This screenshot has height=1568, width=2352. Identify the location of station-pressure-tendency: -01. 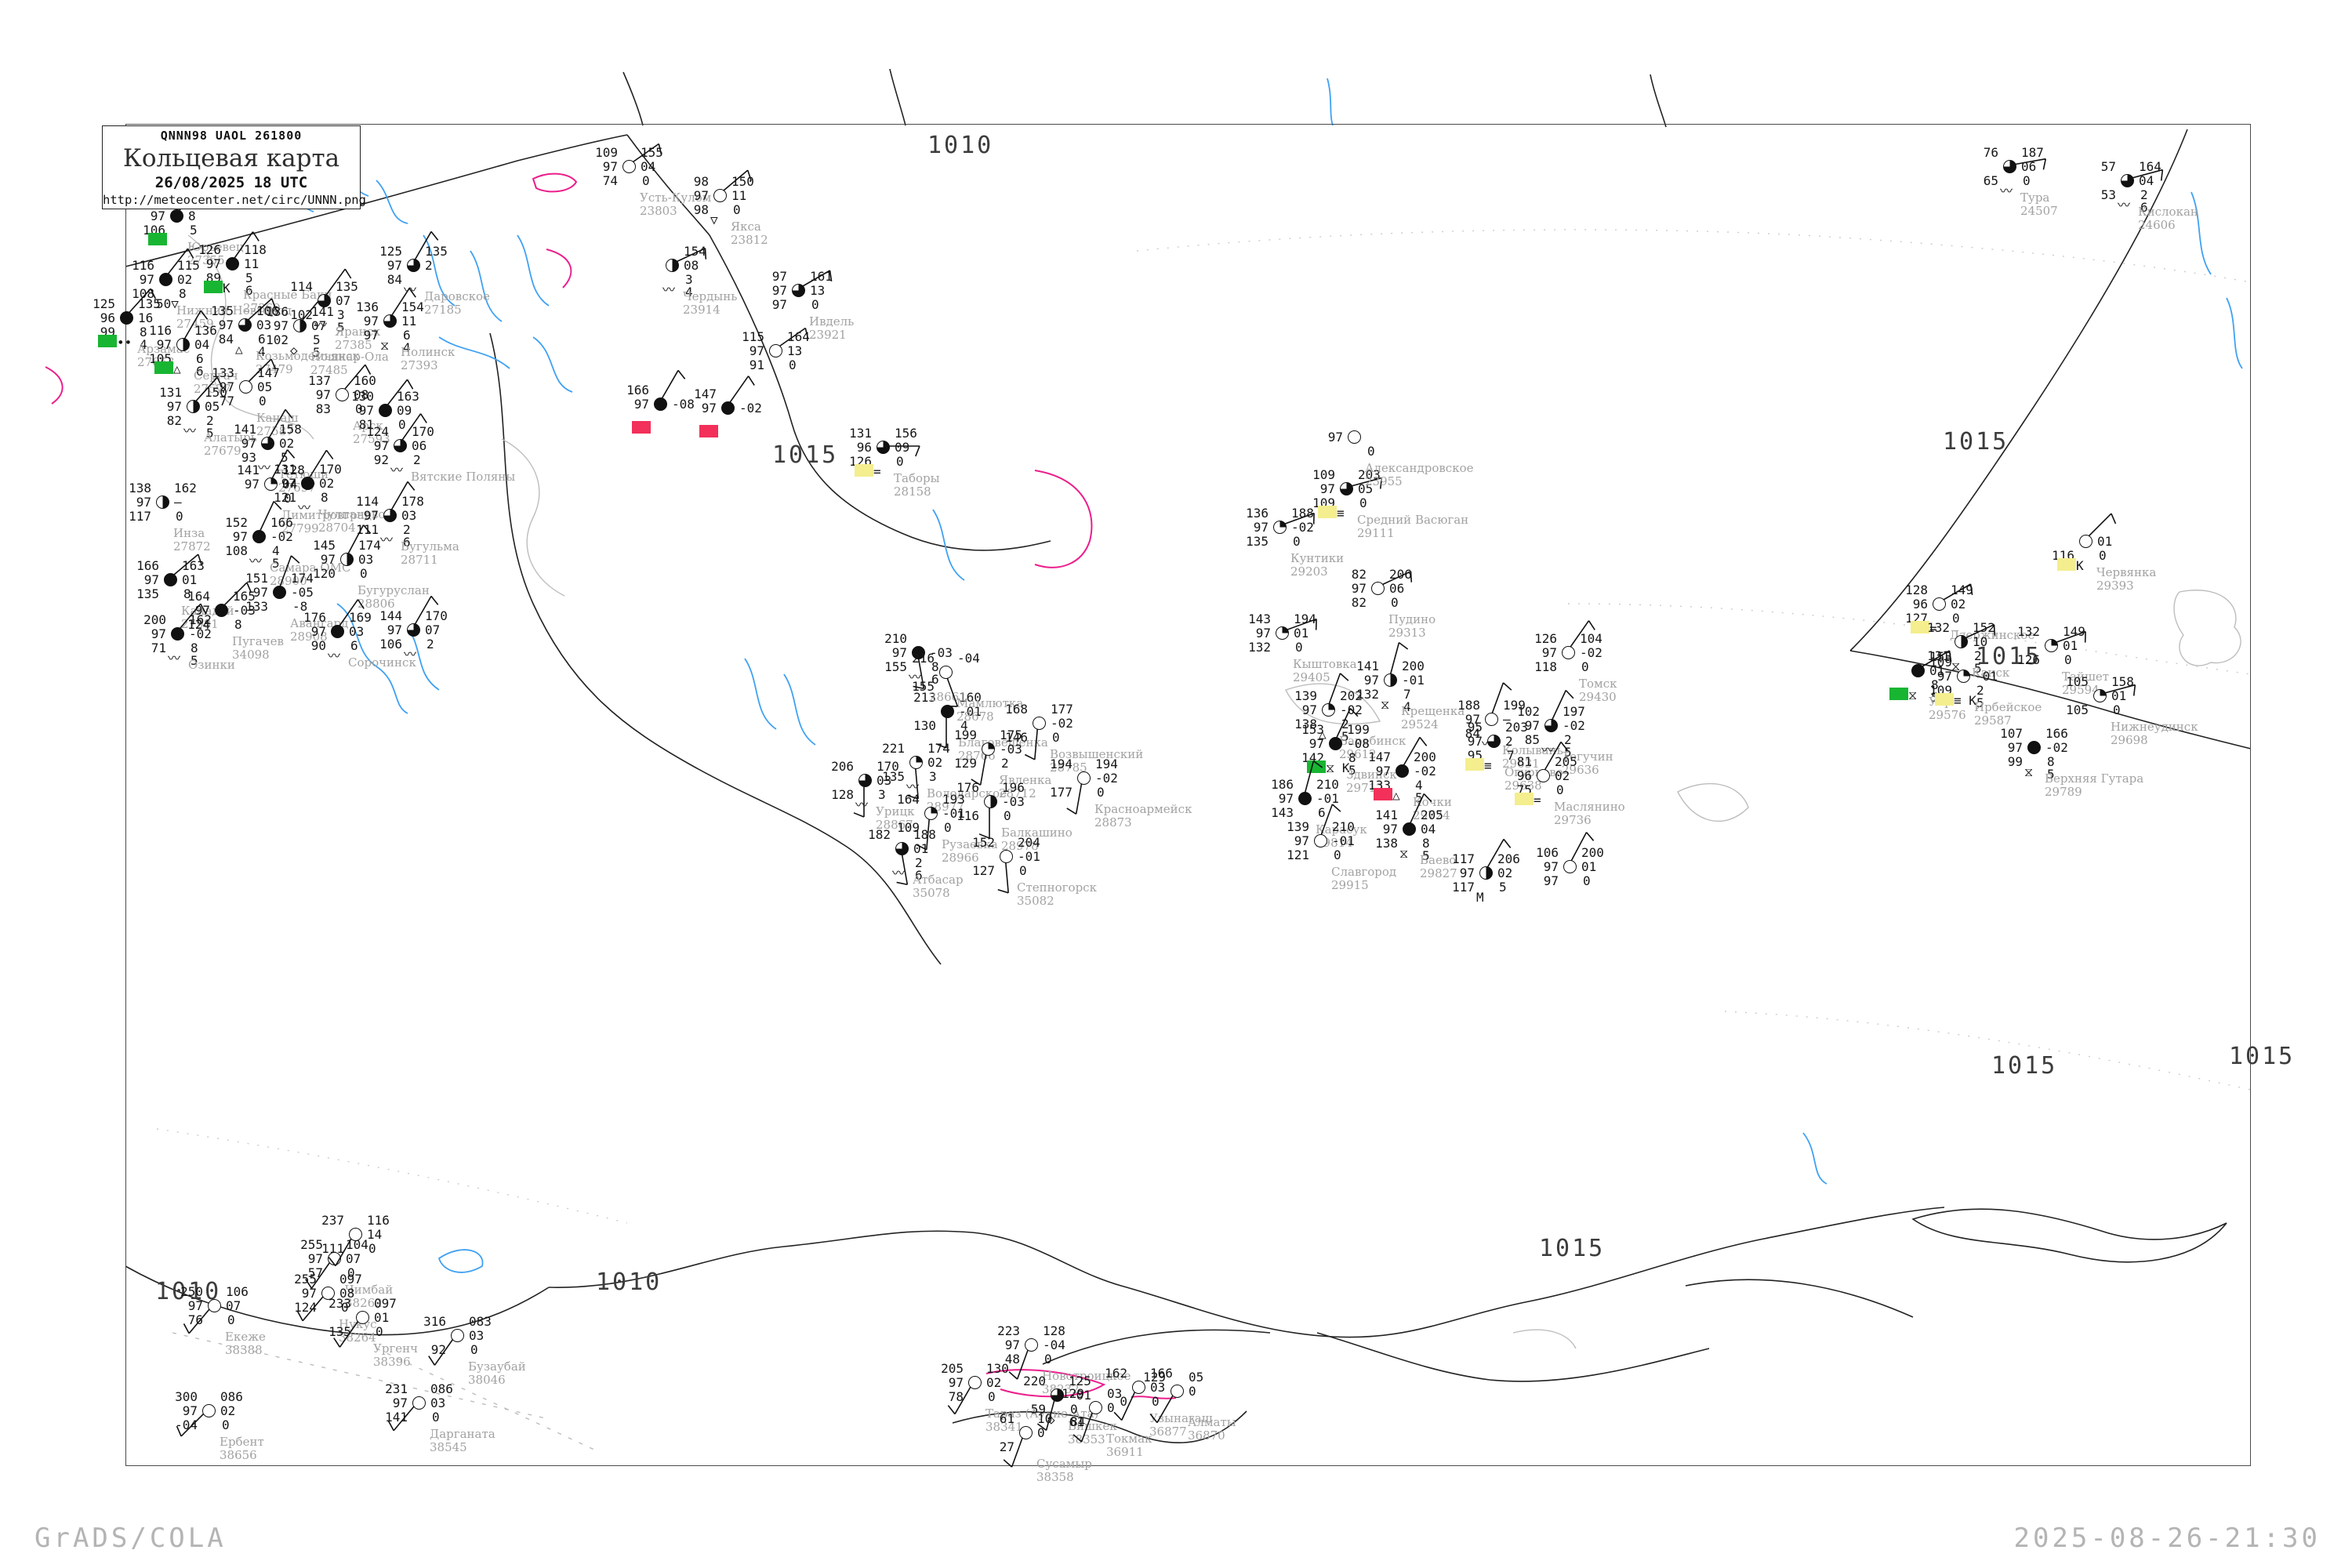
(971, 711).